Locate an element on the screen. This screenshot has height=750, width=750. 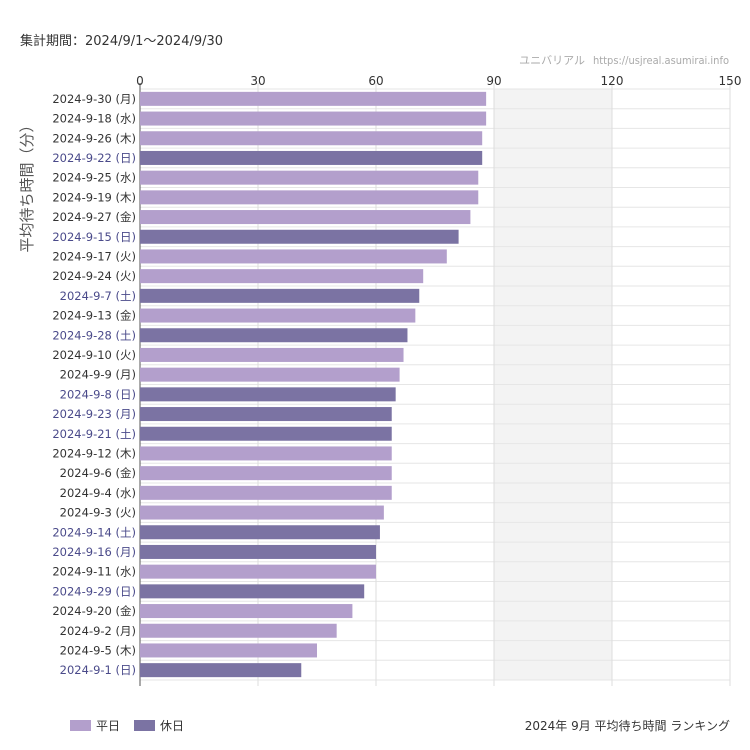
x-tick-label: 30 is located at coordinates (257, 81).